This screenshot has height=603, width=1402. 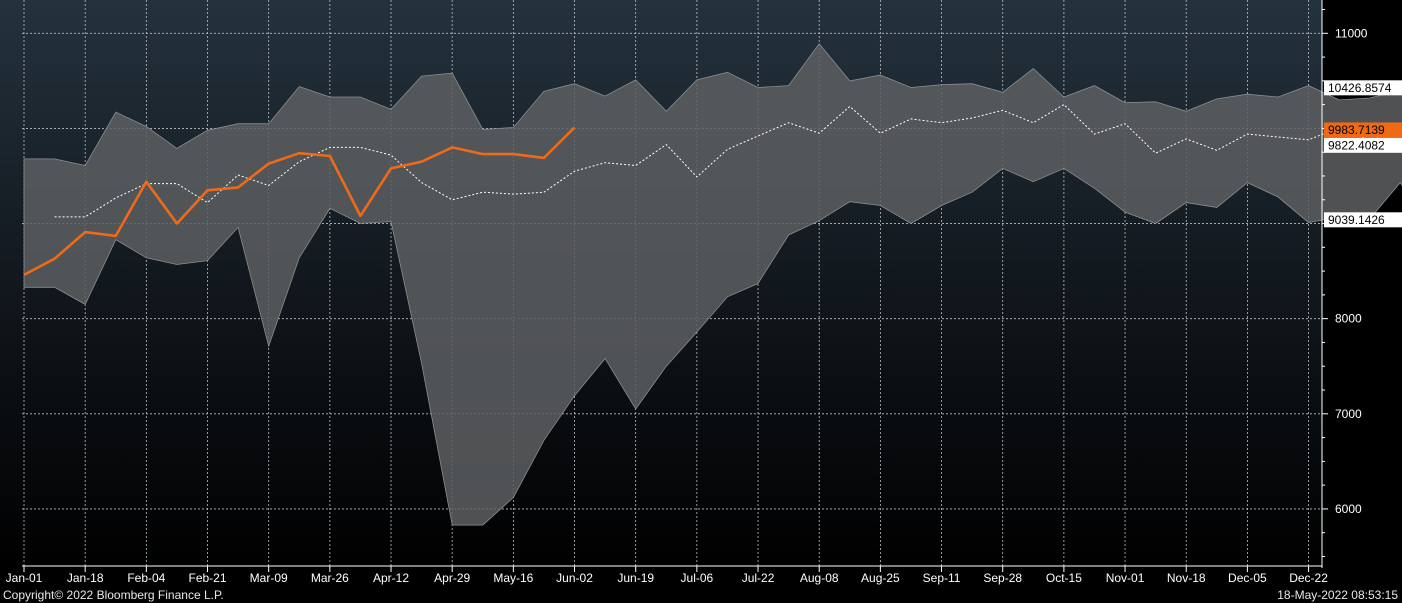 What do you see at coordinates (24, 578) in the screenshot?
I see `x-tick-label: Jan-01` at bounding box center [24, 578].